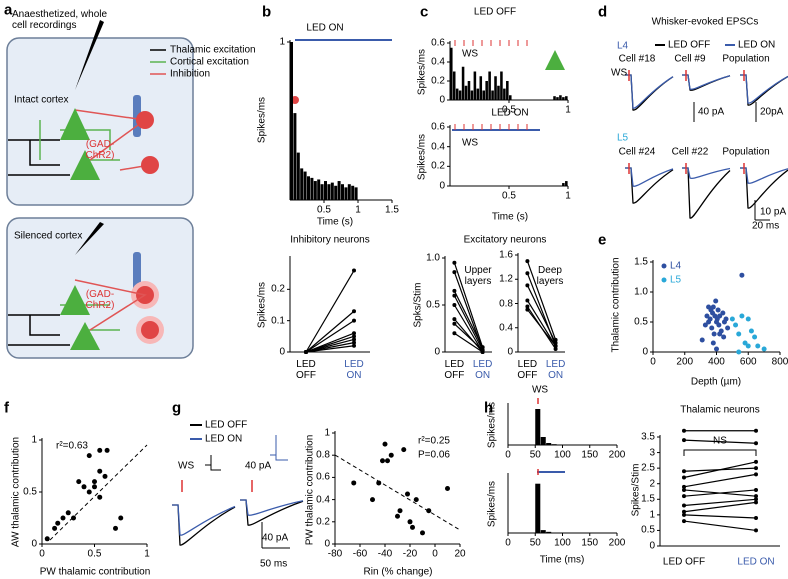 The height and width of the screenshot is (579, 788). Describe the element at coordinates (30, 492) in the screenshot. I see `y-tick-label: 0.5` at that location.